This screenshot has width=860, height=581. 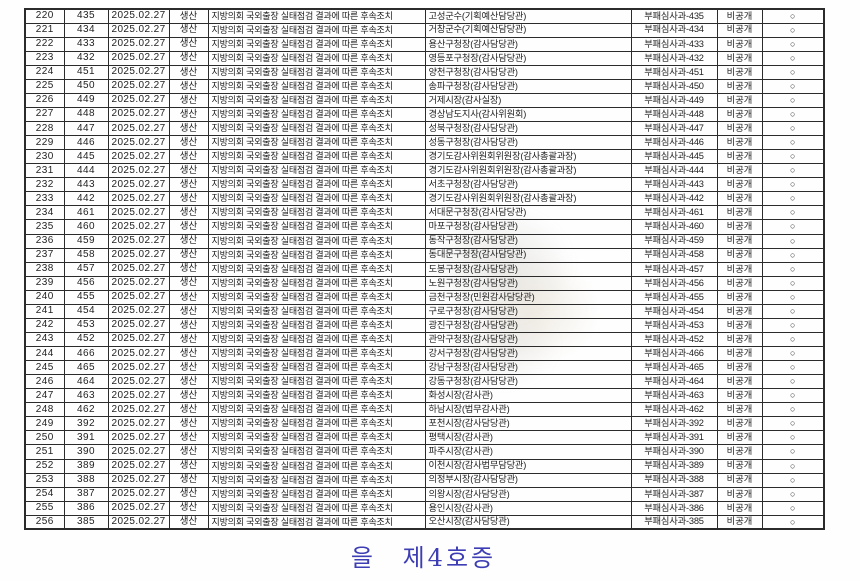 I want to click on cell-doc-no: 464, so click(x=86, y=382).